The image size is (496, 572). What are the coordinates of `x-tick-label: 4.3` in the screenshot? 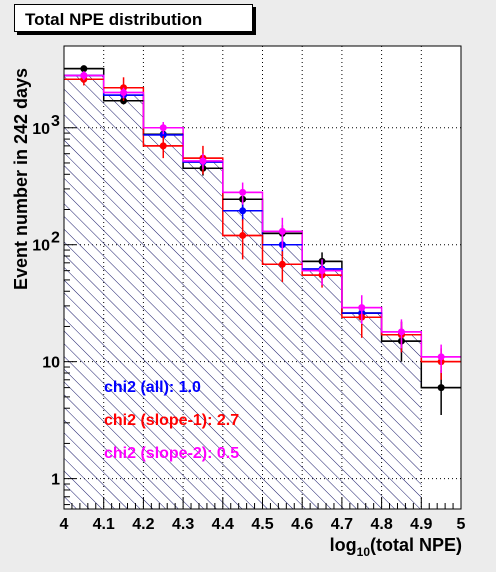 It's located at (183, 524).